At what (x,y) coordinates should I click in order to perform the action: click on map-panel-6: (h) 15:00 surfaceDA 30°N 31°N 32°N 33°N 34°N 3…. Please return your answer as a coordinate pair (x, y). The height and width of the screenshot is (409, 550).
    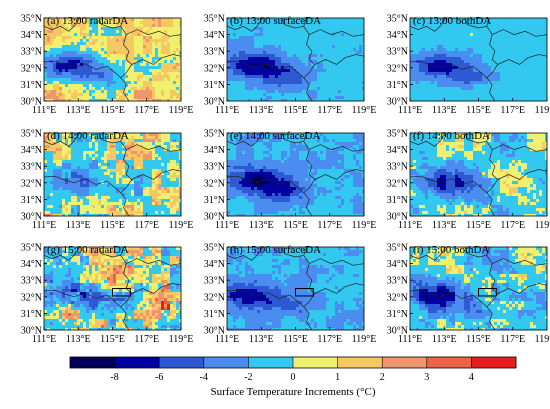
    Looking at the image, I should click on (290, 294).